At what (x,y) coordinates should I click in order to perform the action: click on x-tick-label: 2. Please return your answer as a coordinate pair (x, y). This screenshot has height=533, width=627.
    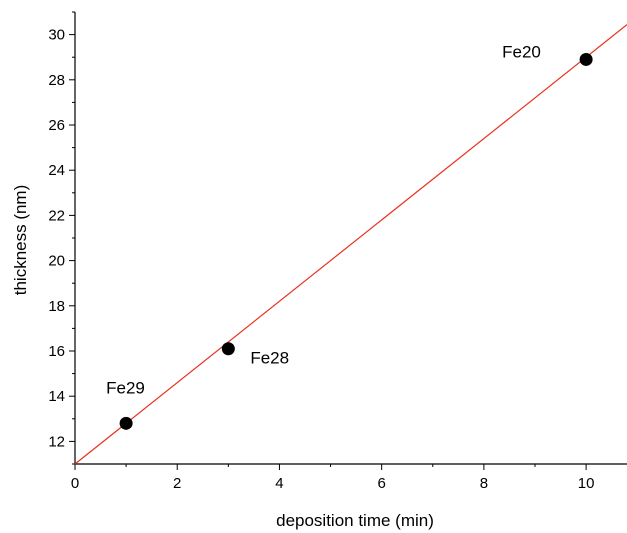
    Looking at the image, I should click on (177, 483).